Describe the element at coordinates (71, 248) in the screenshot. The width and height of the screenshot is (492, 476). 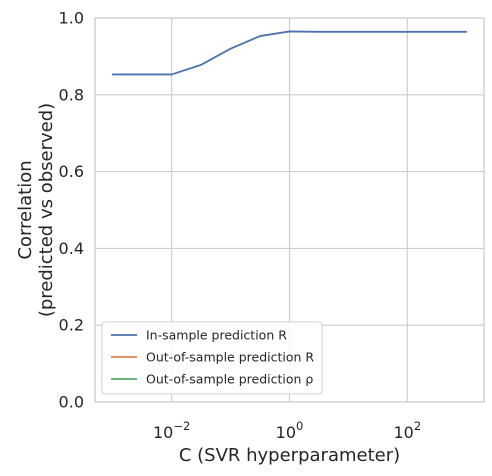
I see `y-tick-label: 0.4` at that location.